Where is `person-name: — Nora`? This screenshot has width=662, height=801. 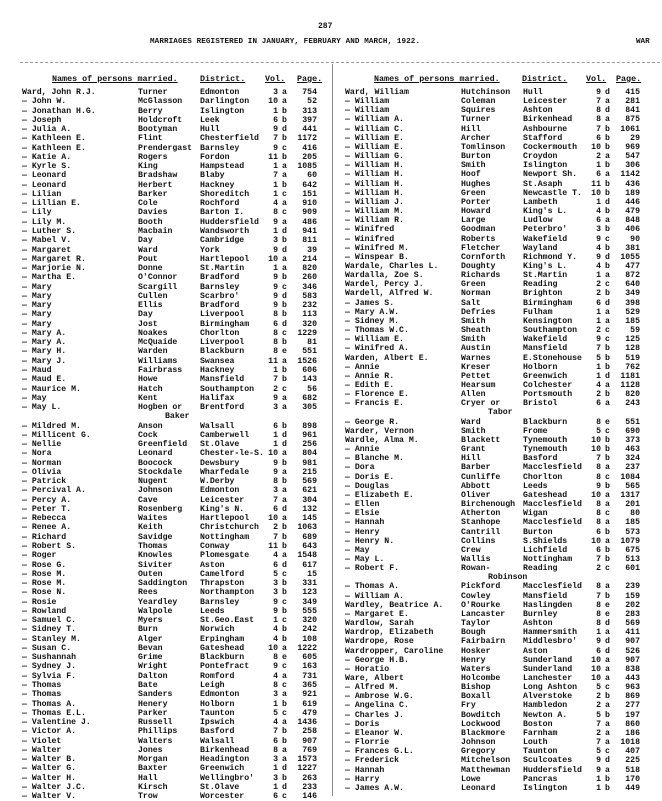 person-name: — Nora is located at coordinates (37, 454).